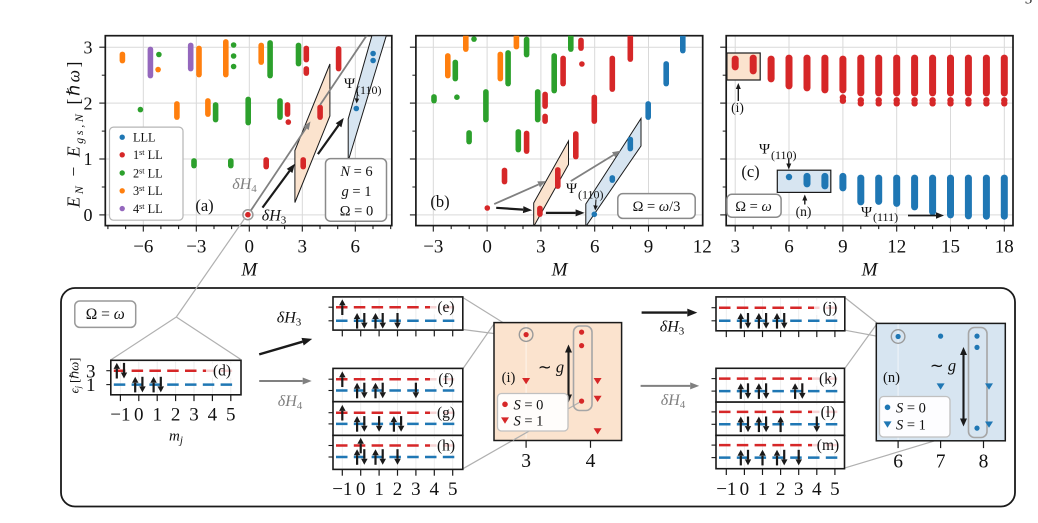  What do you see at coordinates (984, 462) in the screenshot?
I see `svg-text: 8` at bounding box center [984, 462].